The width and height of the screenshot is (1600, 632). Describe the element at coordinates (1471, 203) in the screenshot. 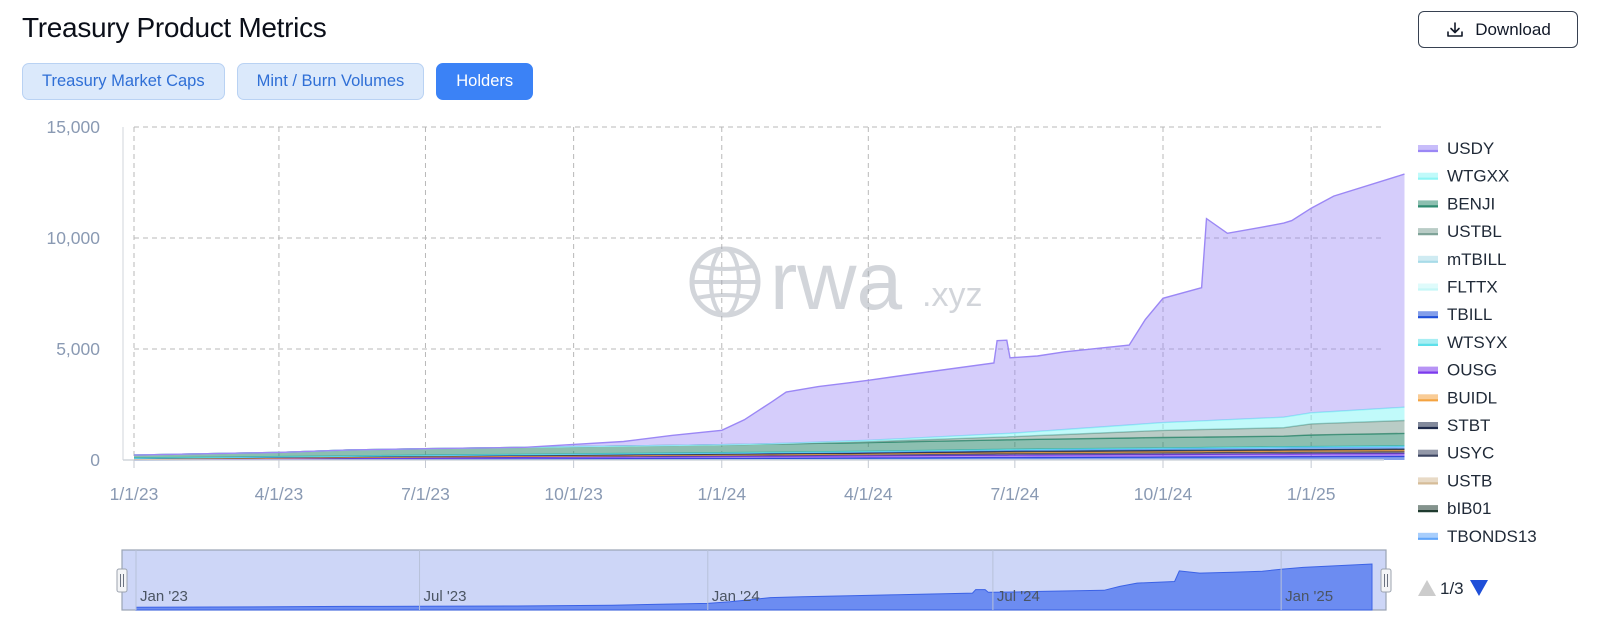

I see `legend-label: BENJI` at that location.